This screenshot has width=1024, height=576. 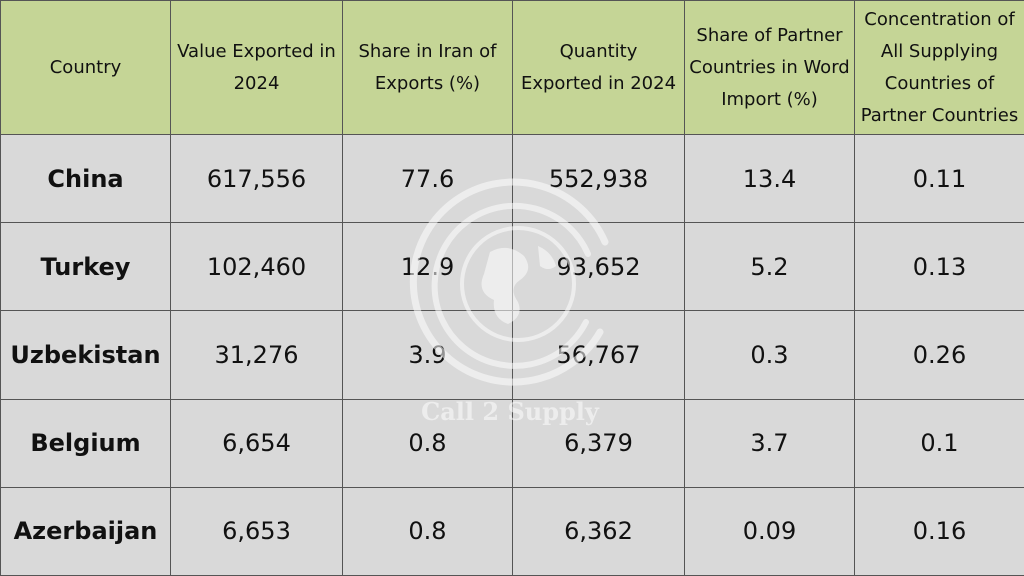 What do you see at coordinates (256, 443) in the screenshot?
I see `cell-value-exported: 6,654` at bounding box center [256, 443].